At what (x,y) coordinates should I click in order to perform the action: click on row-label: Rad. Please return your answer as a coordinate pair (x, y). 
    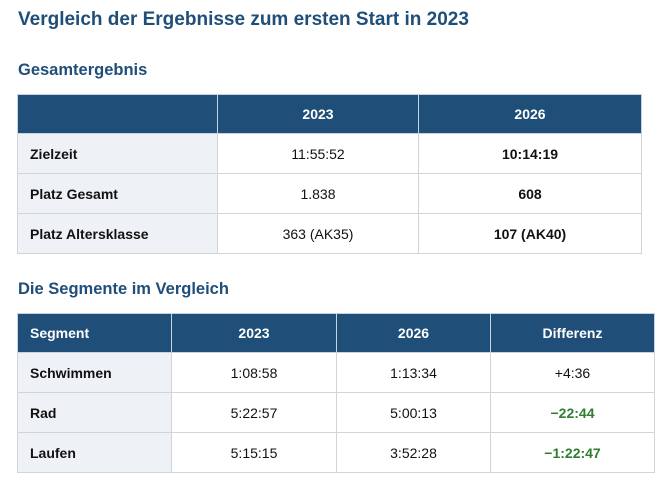
    Looking at the image, I should click on (94, 412).